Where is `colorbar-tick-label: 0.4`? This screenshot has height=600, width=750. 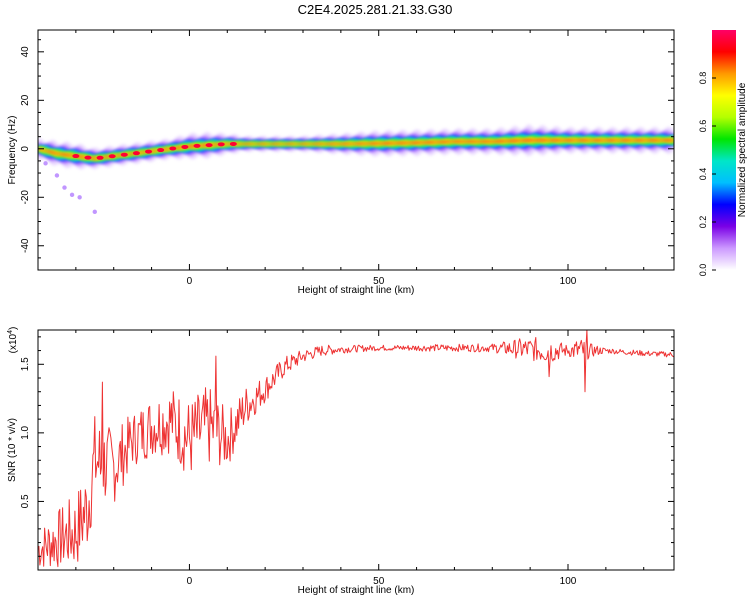
colorbar-tick-label: 0.4 is located at coordinates (703, 174).